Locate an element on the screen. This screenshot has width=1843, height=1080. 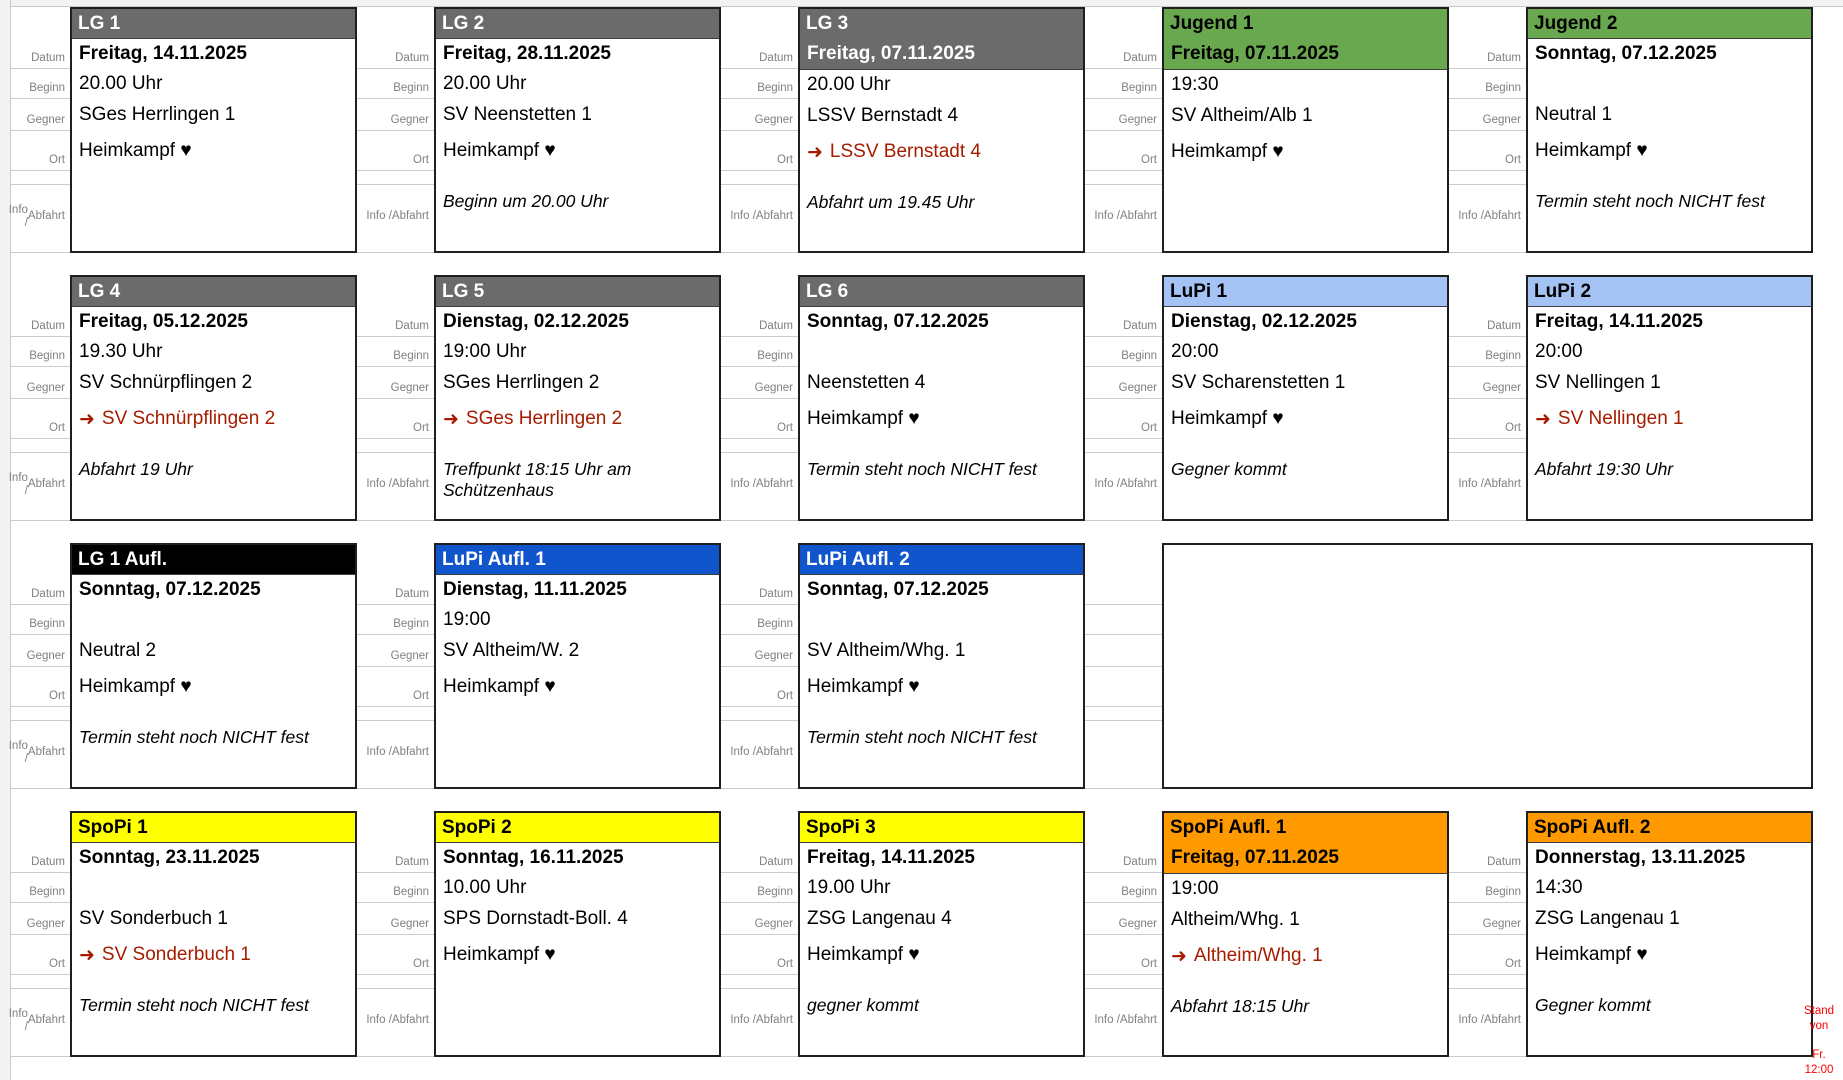
info-abfahrt-value: Abfahrt 19 Uhr is located at coordinates (136, 469).